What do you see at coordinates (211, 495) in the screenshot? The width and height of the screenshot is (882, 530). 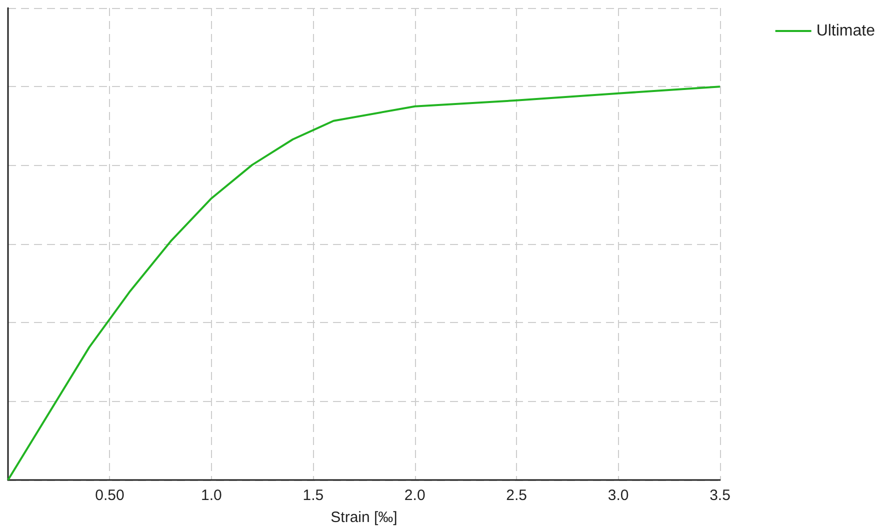 I see `x-tick-label: 1.0` at bounding box center [211, 495].